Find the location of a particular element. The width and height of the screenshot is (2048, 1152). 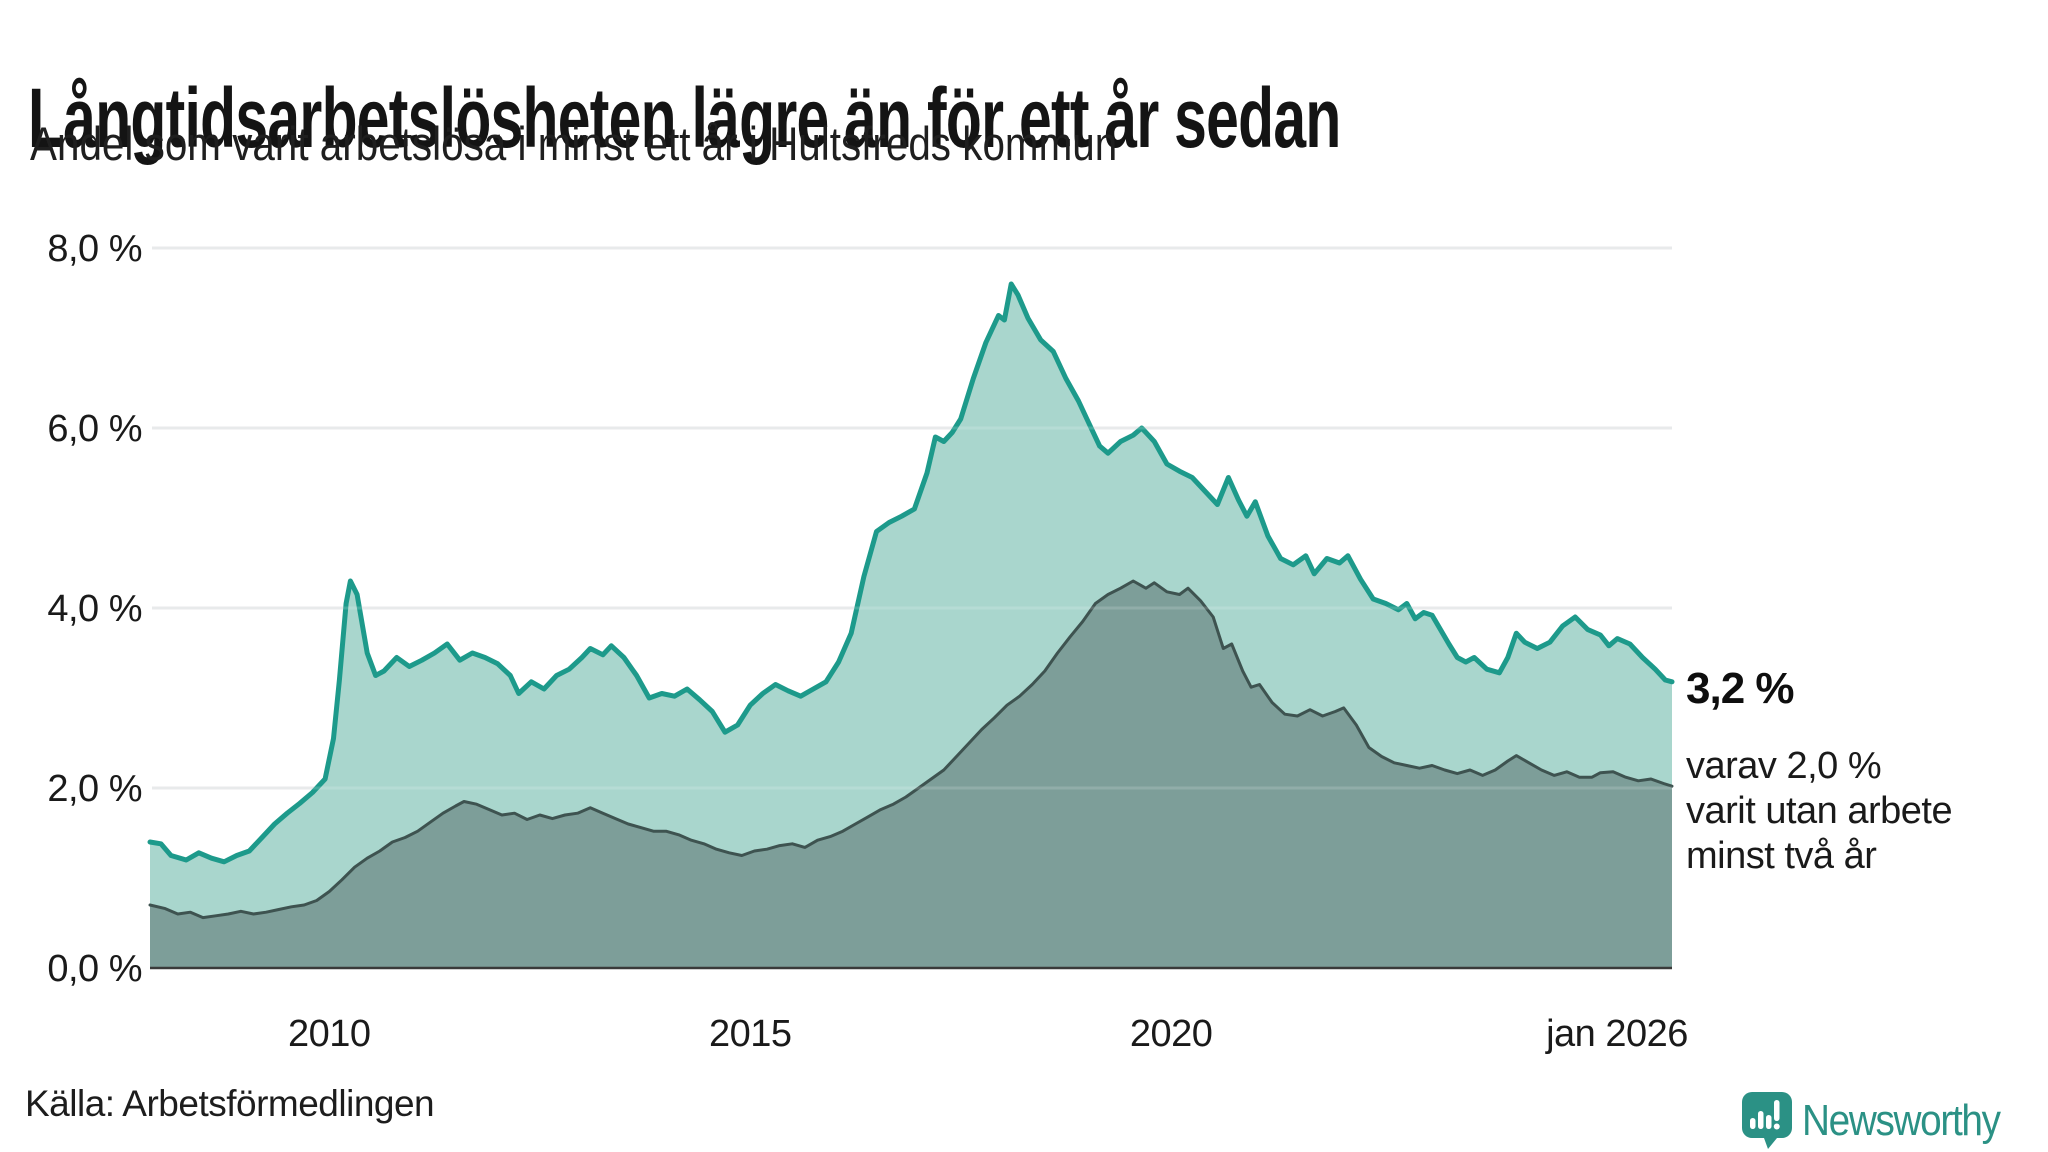

y-tick-label: 2,0 % is located at coordinates (94, 789).